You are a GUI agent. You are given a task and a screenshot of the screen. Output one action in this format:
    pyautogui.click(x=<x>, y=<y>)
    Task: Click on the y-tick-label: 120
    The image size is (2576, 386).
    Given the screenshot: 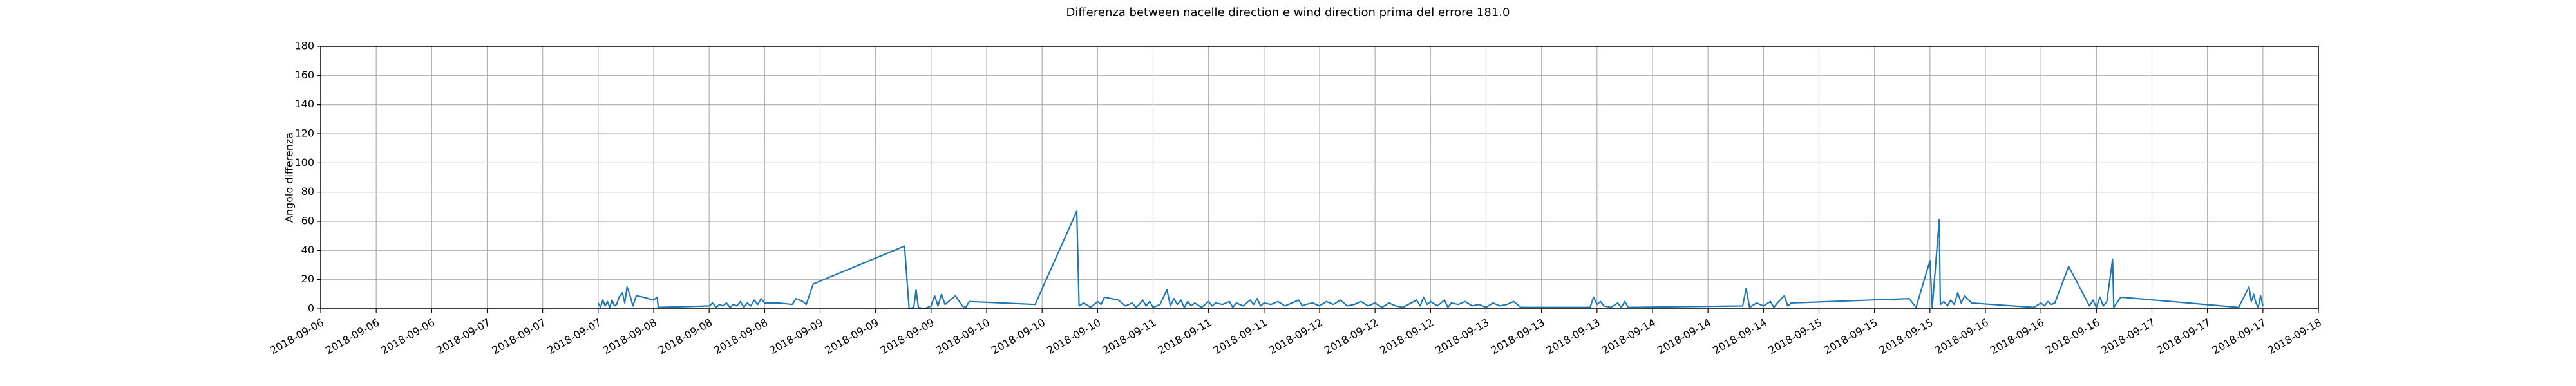 What is the action you would take?
    pyautogui.click(x=304, y=133)
    